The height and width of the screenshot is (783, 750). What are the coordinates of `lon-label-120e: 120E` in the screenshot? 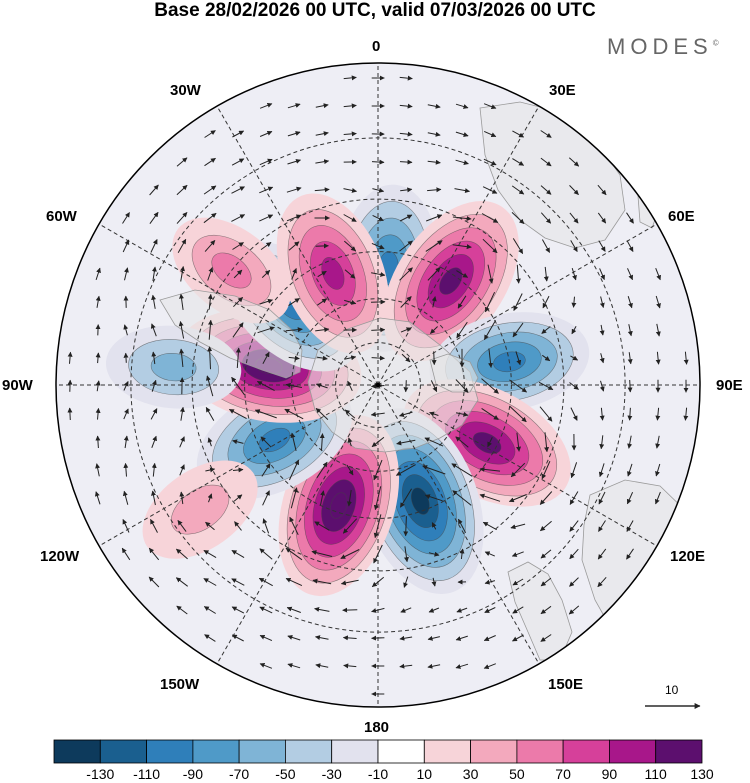 It's located at (688, 556).